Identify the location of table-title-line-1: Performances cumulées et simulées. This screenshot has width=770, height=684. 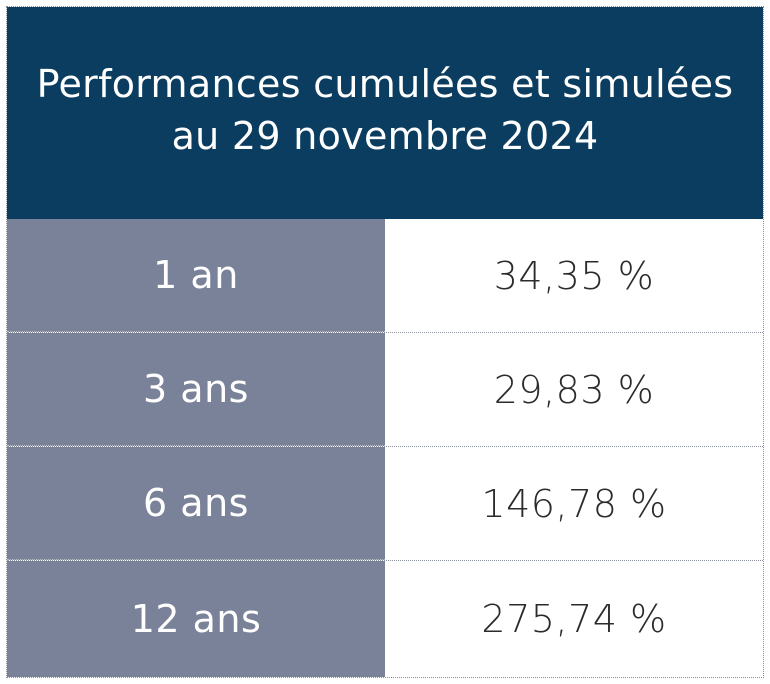
(385, 84).